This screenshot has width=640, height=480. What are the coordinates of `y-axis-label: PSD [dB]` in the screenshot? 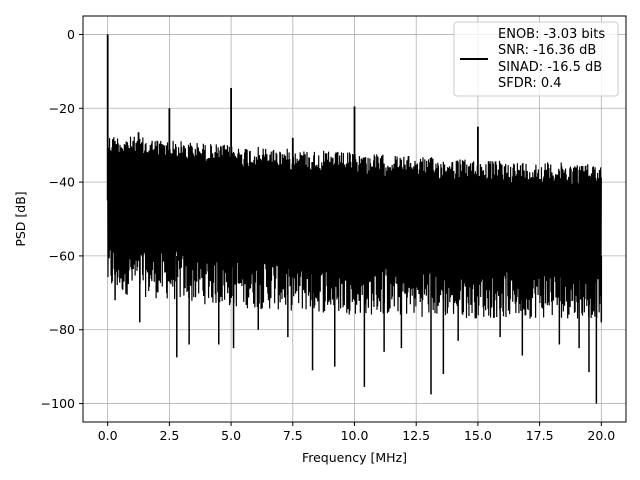 It's located at (20, 218).